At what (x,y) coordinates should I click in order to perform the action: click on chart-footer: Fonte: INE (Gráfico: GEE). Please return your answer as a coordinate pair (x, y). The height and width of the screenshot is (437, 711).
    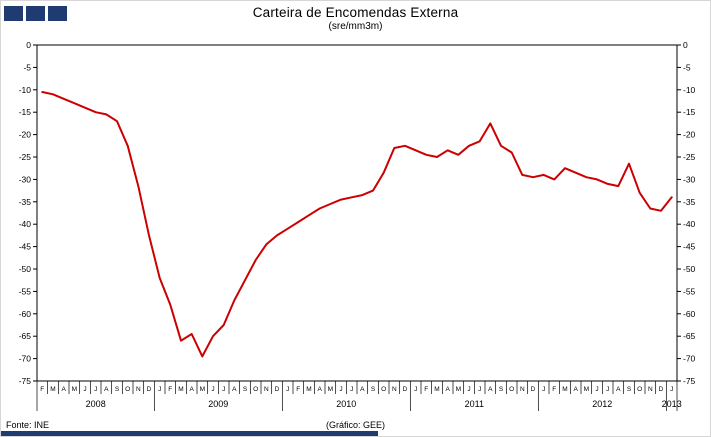
    Looking at the image, I should click on (355, 426).